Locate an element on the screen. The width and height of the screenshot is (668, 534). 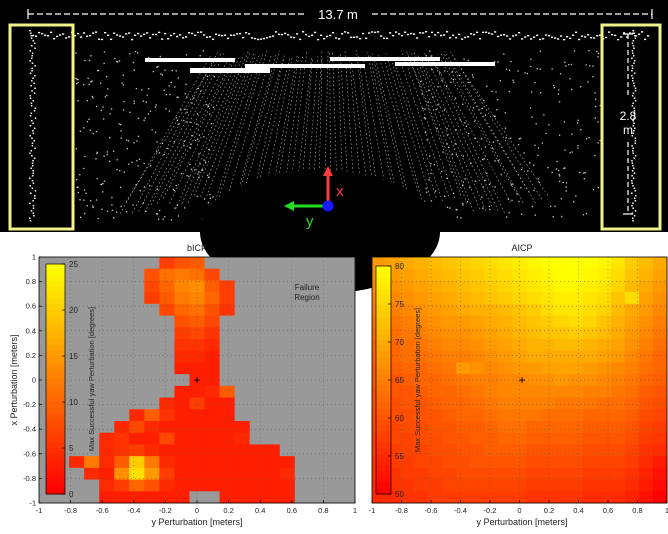
y-tick-label: 0 is located at coordinates (34, 380).